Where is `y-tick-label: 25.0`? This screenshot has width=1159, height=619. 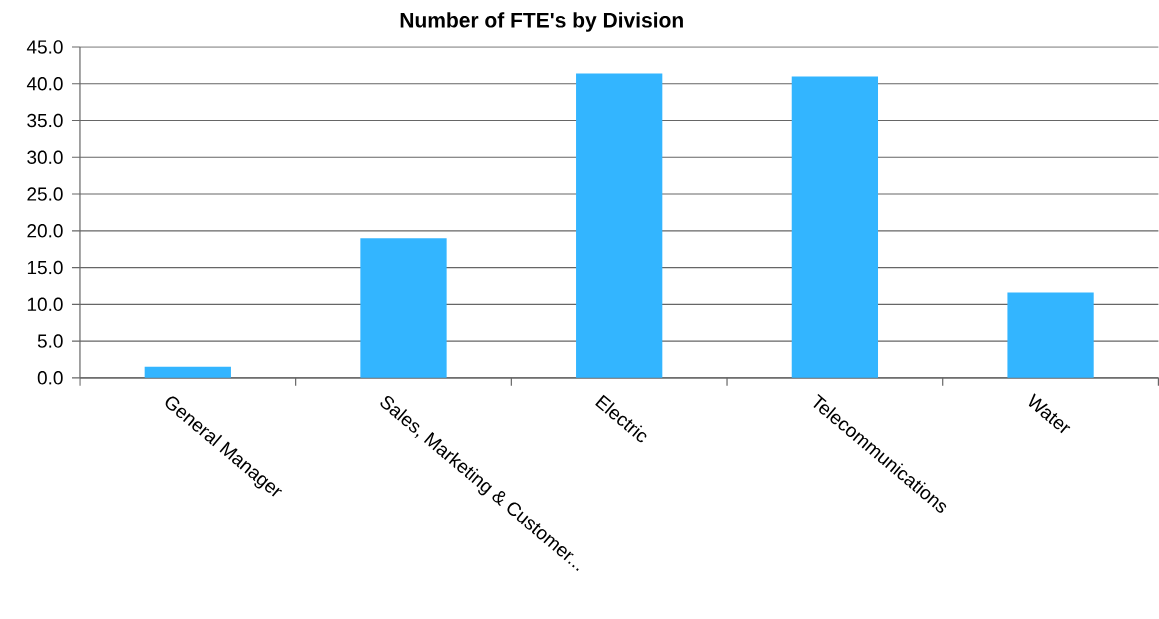
y-tick-label: 25.0 is located at coordinates (45, 194).